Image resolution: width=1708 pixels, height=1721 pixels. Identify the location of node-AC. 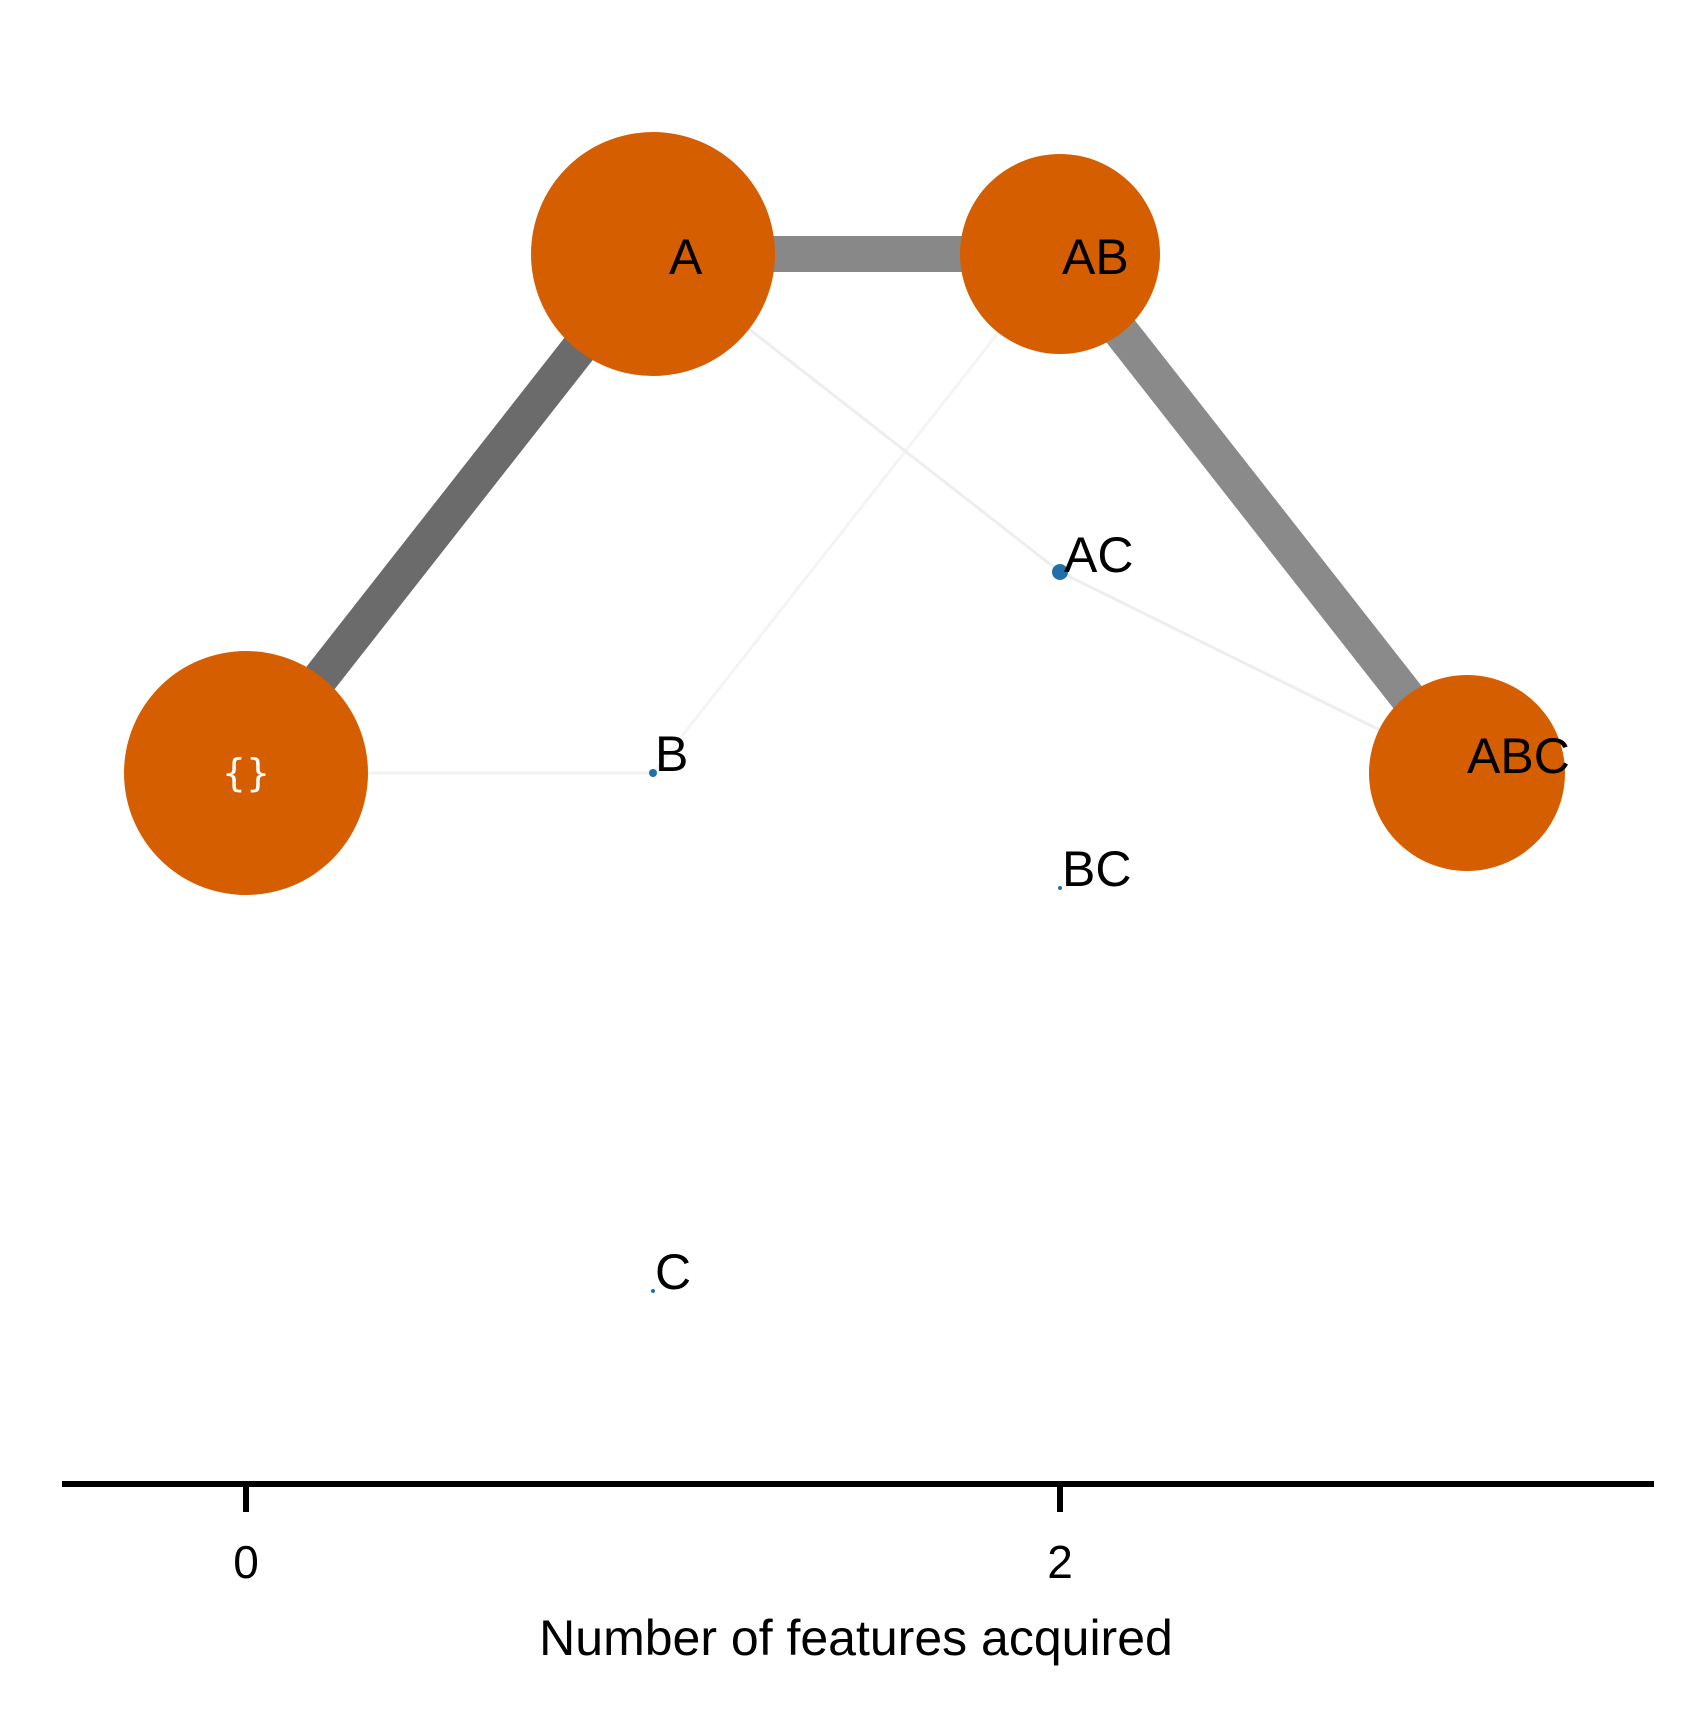
(1060, 572).